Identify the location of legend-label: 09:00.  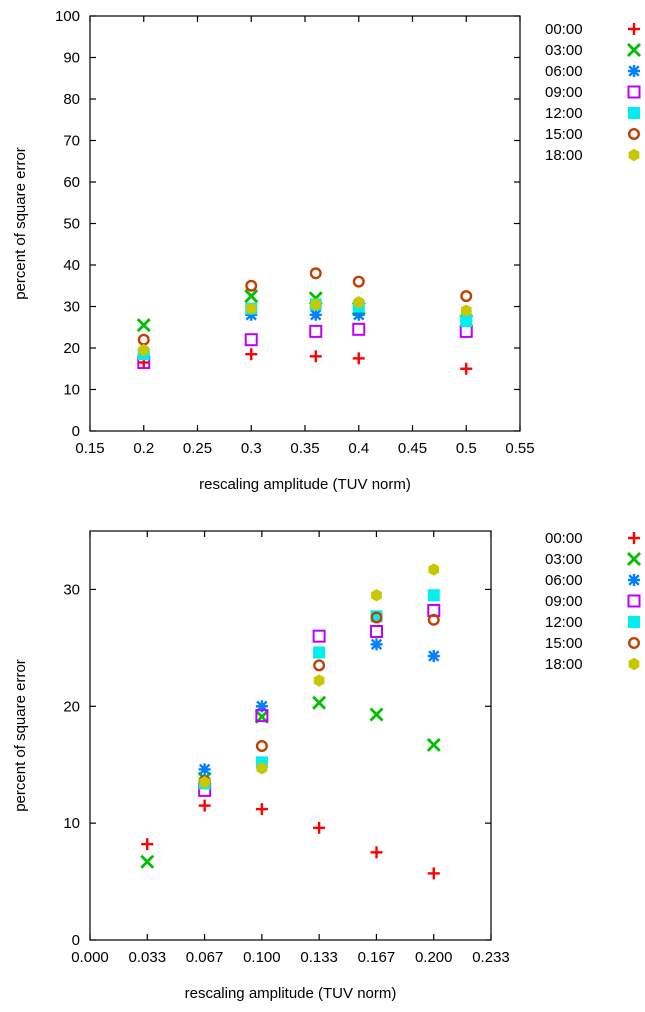
(564, 601).